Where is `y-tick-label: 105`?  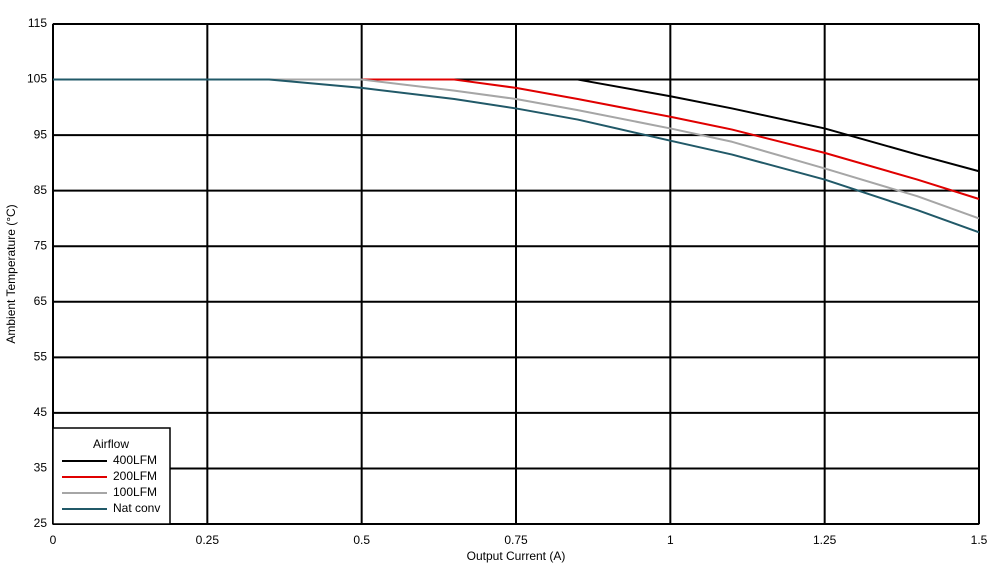
y-tick-label: 105 is located at coordinates (37, 79).